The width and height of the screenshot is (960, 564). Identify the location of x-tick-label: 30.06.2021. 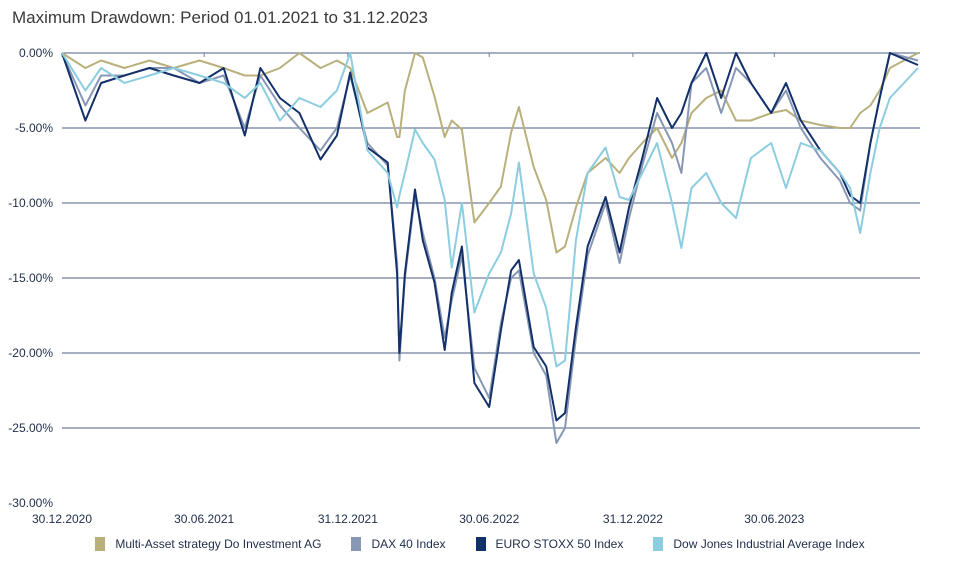
(204, 519).